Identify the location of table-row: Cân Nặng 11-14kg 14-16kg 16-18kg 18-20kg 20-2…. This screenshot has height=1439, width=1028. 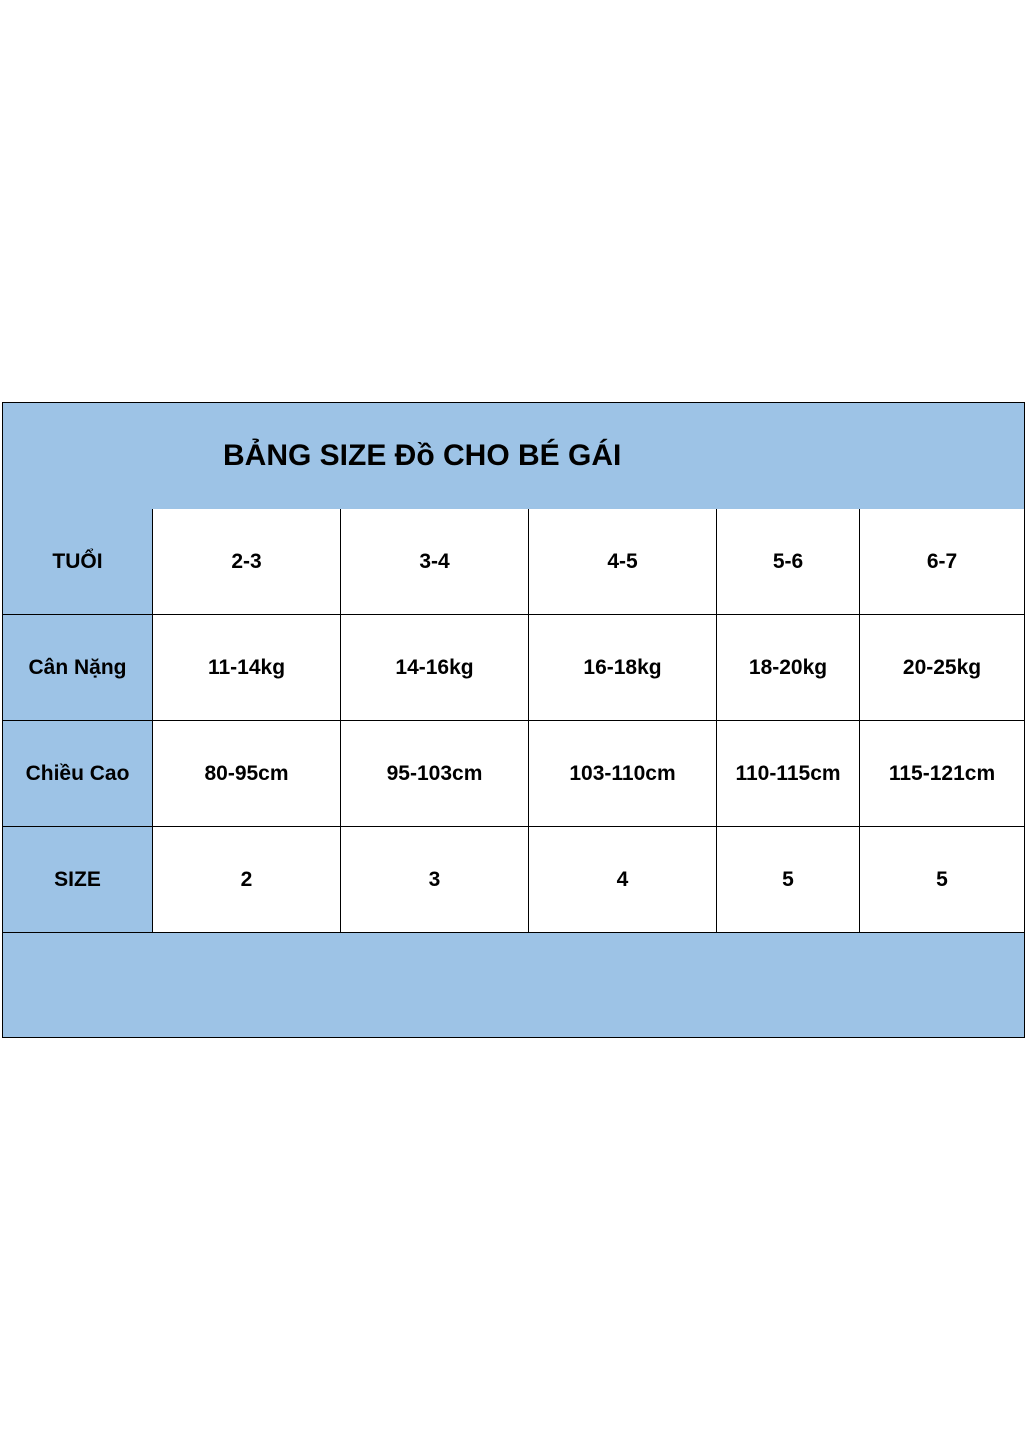
(513, 668).